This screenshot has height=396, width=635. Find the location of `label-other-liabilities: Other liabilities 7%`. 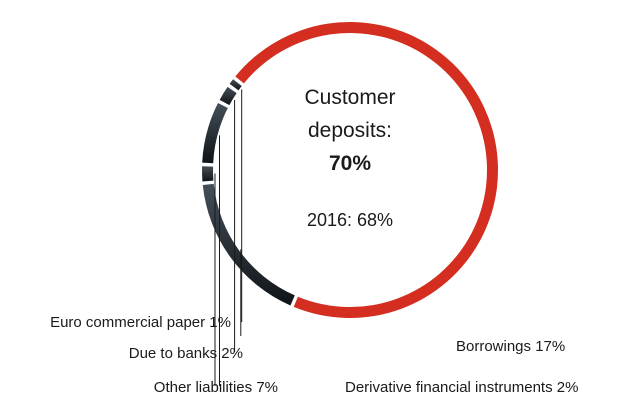

label-other-liabilities: Other liabilities 7% is located at coordinates (216, 387).